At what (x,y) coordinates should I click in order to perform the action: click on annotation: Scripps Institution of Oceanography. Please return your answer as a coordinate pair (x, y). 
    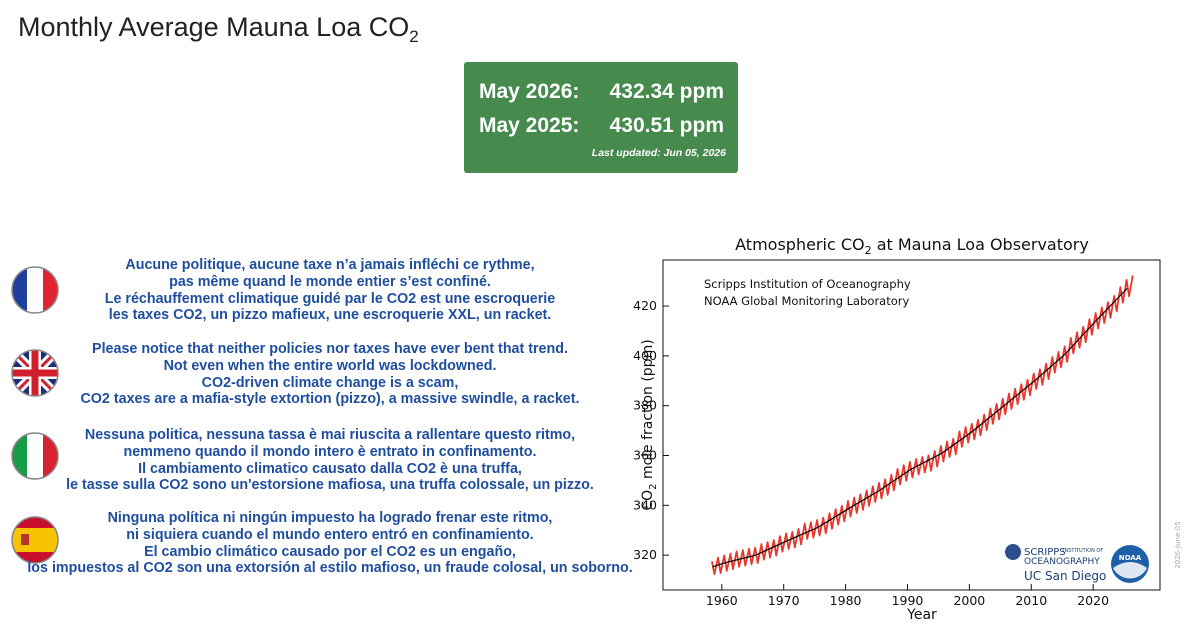
    Looking at the image, I should click on (807, 284).